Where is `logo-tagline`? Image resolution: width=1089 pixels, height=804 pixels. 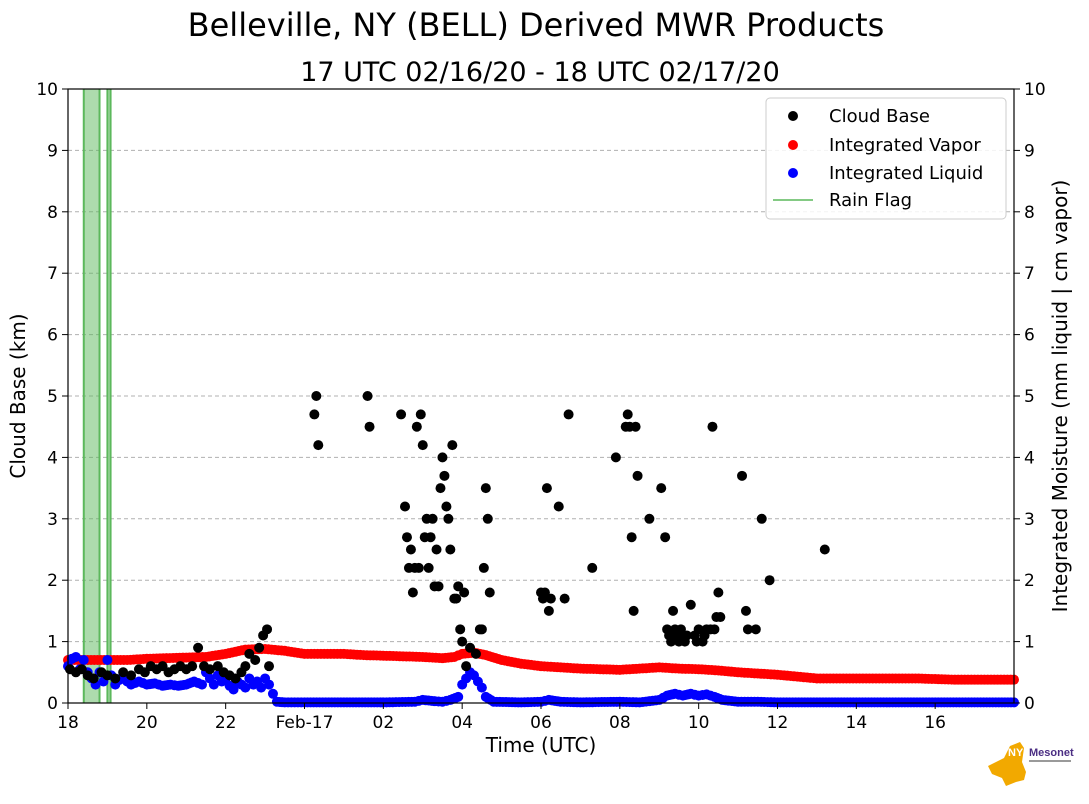
logo-tagline is located at coordinates (1050, 761).